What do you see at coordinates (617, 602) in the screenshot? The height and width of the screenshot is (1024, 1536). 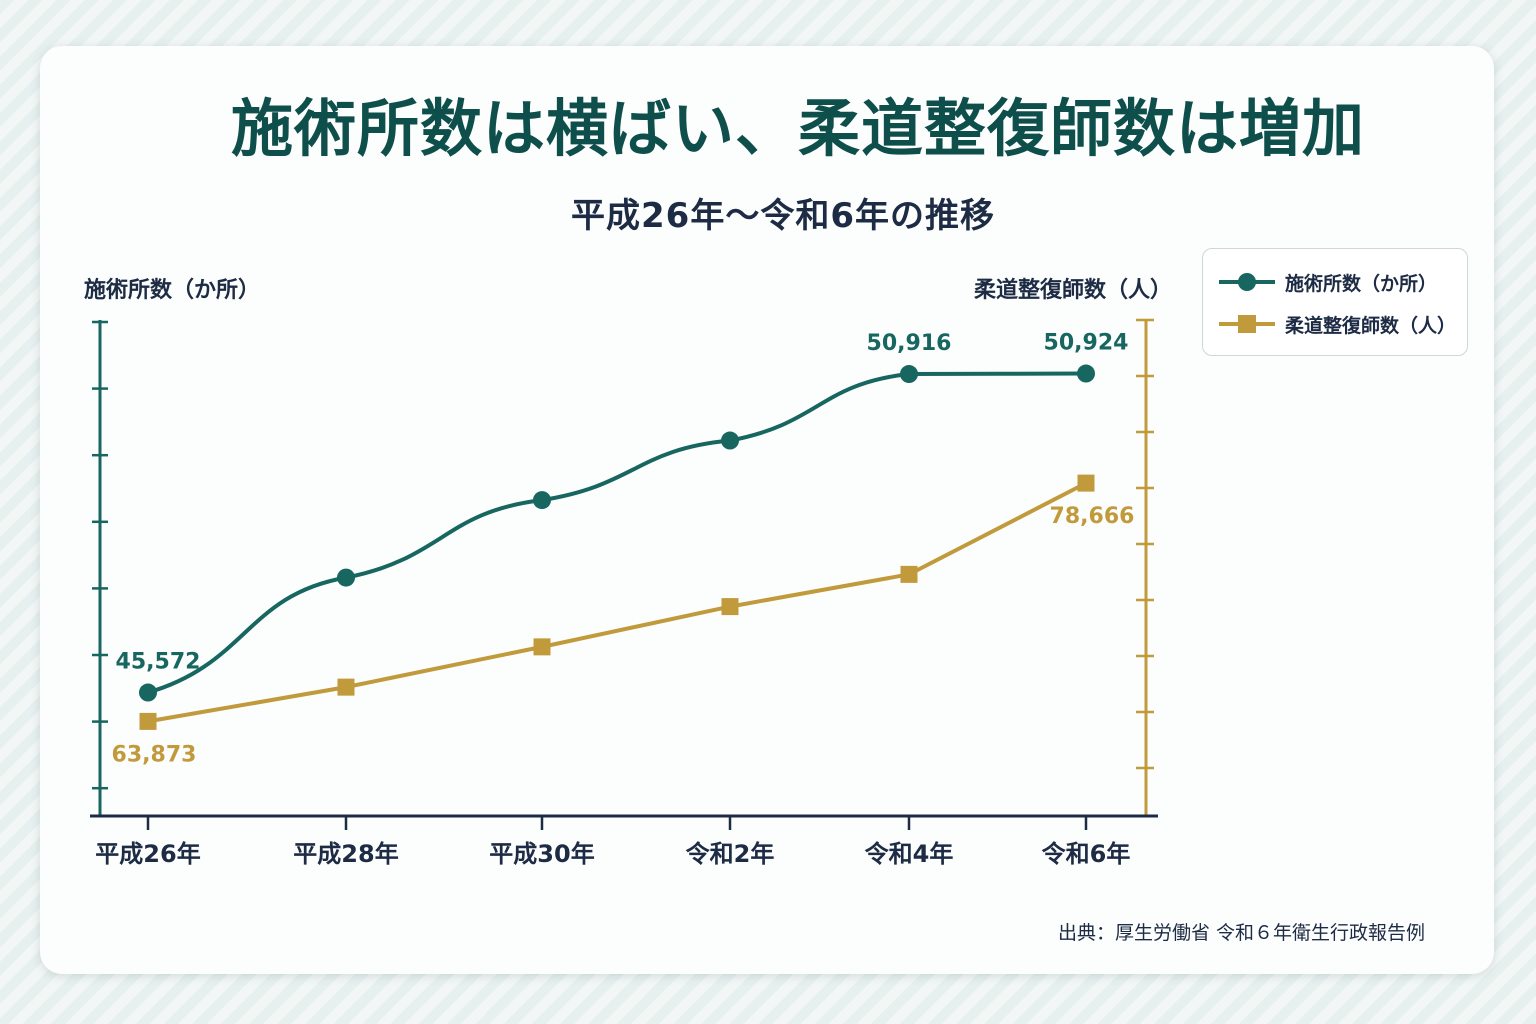 I see `series-line-practitioners` at bounding box center [617, 602].